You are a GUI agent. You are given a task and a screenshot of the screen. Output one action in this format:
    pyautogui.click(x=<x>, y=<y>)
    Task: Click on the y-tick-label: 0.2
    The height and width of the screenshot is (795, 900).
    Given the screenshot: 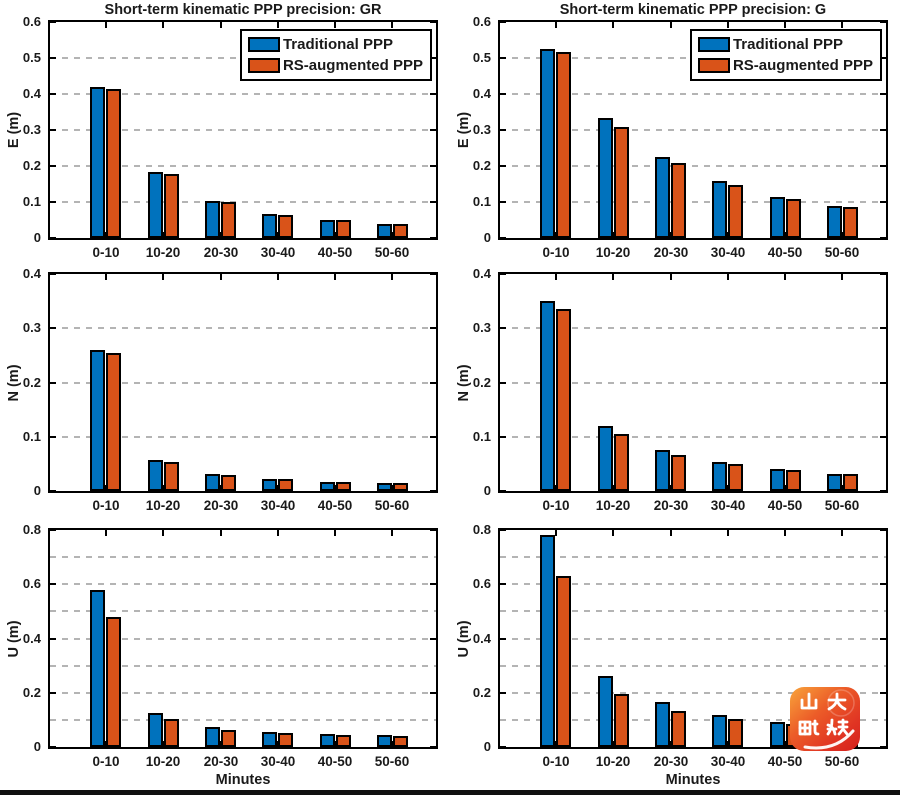 What is the action you would take?
    pyautogui.click(x=31, y=165)
    